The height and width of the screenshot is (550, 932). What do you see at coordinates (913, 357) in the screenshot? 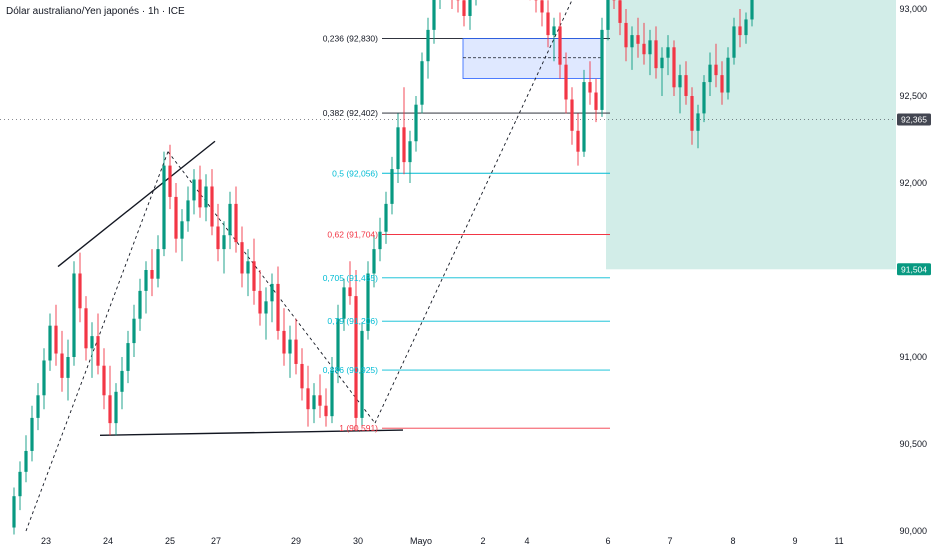
I see `price-tick-label: 91,000` at bounding box center [913, 357].